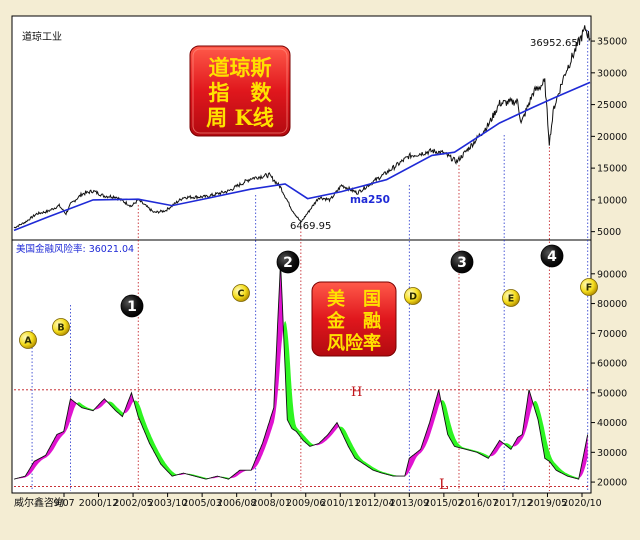 The width and height of the screenshot is (640, 540). What do you see at coordinates (340, 503) in the screenshot?
I see `xtick-label-8: 2010/11` at bounding box center [340, 503].